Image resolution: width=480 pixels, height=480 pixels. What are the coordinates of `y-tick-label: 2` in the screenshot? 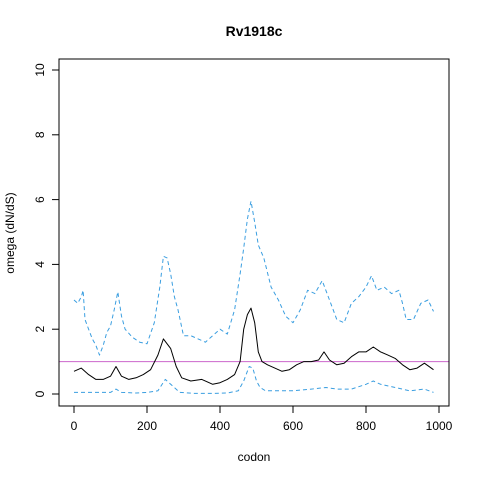 It's located at (40, 329).